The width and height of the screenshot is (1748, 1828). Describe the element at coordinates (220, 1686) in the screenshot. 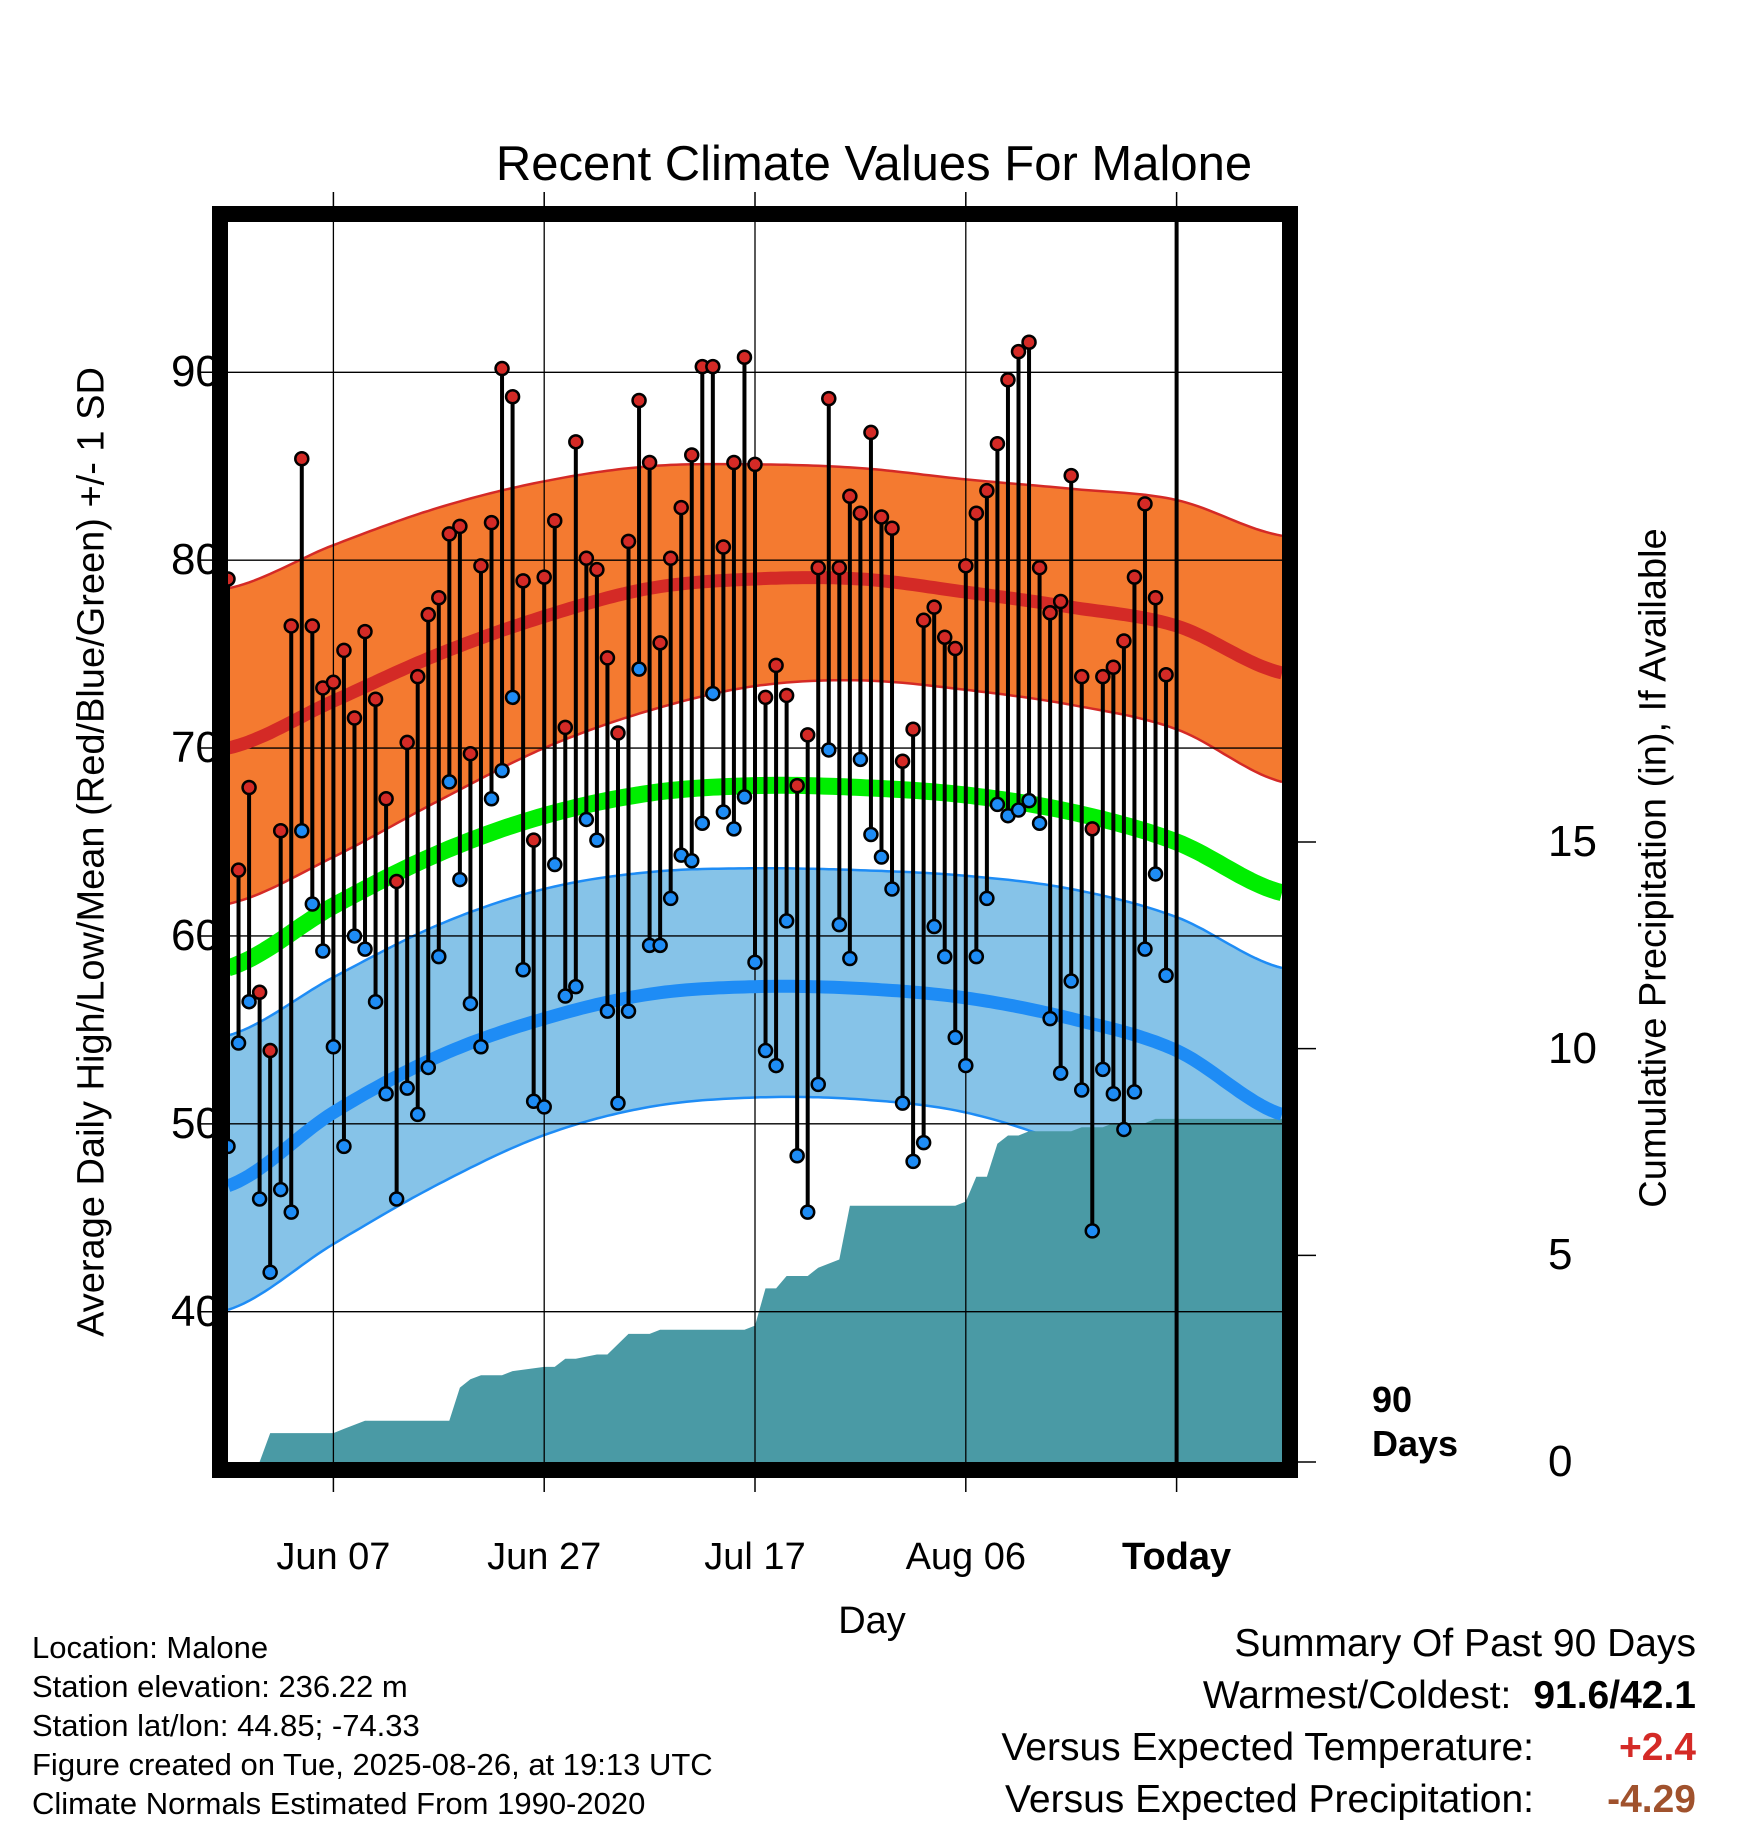

I see `info-elevation: Station elevation: 236.22 m` at that location.